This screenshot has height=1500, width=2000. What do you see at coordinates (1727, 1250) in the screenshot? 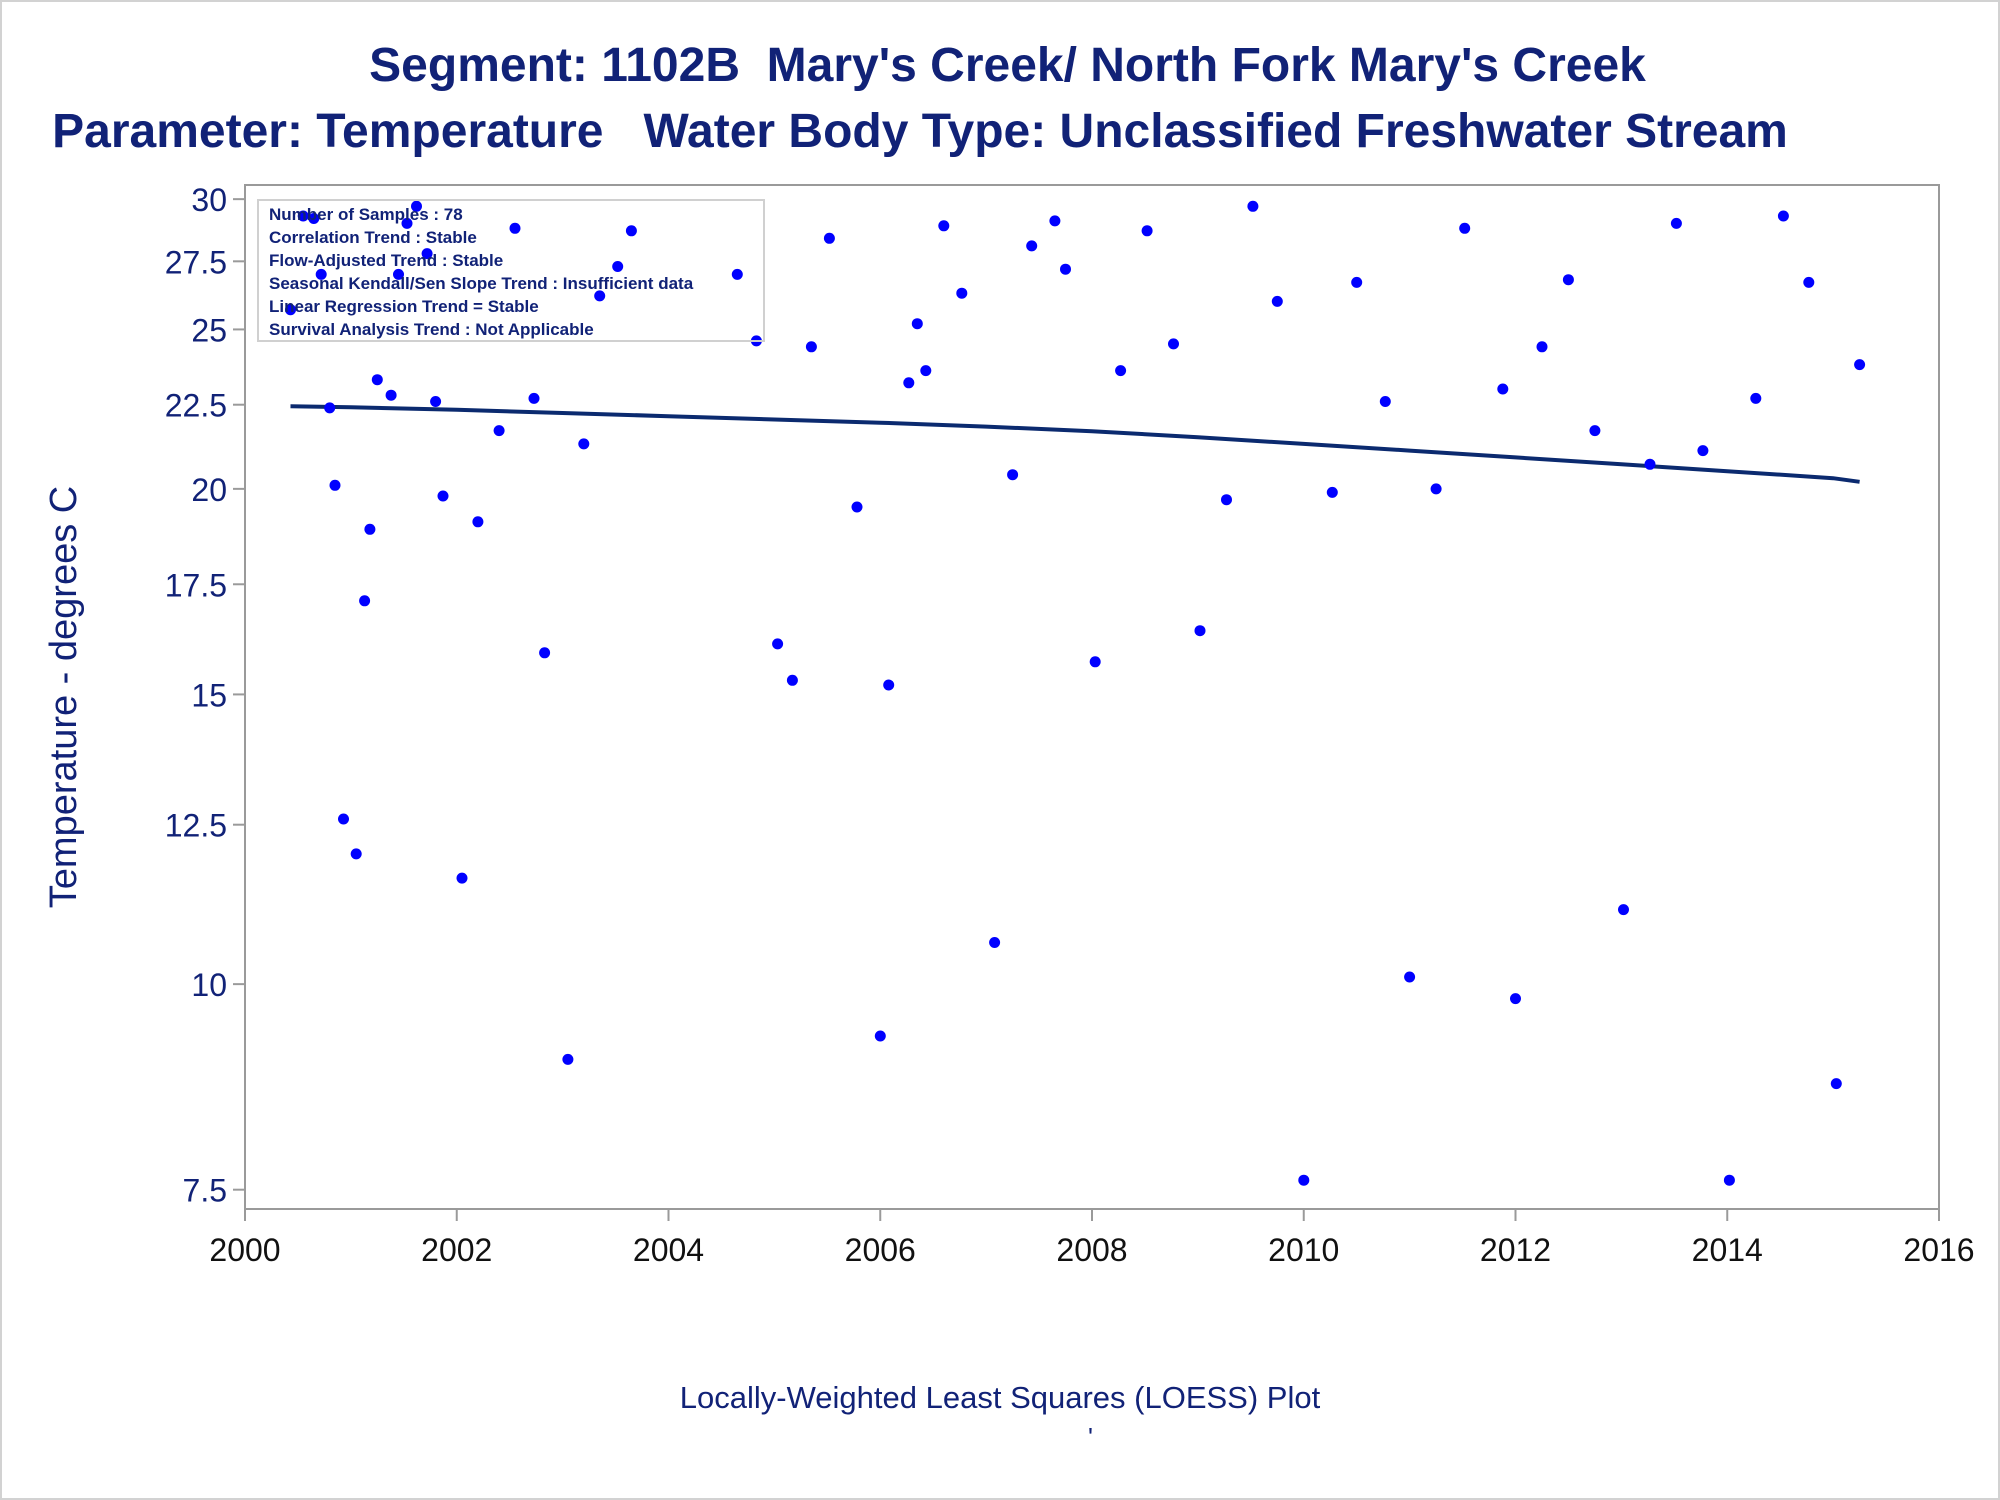
I see `x-tick-label: 2014` at bounding box center [1727, 1250].